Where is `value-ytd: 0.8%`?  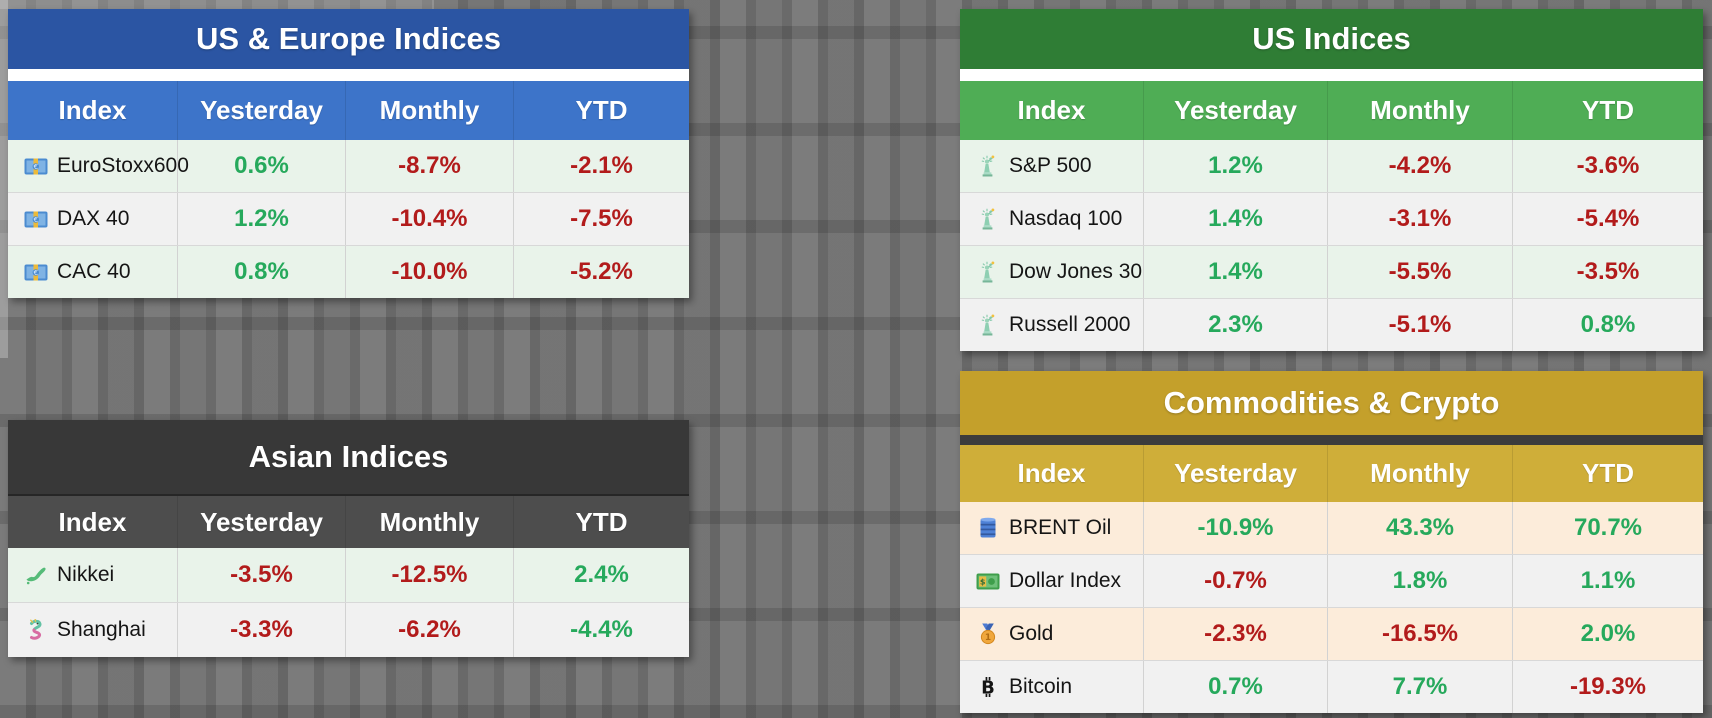 value-ytd: 0.8% is located at coordinates (1607, 325).